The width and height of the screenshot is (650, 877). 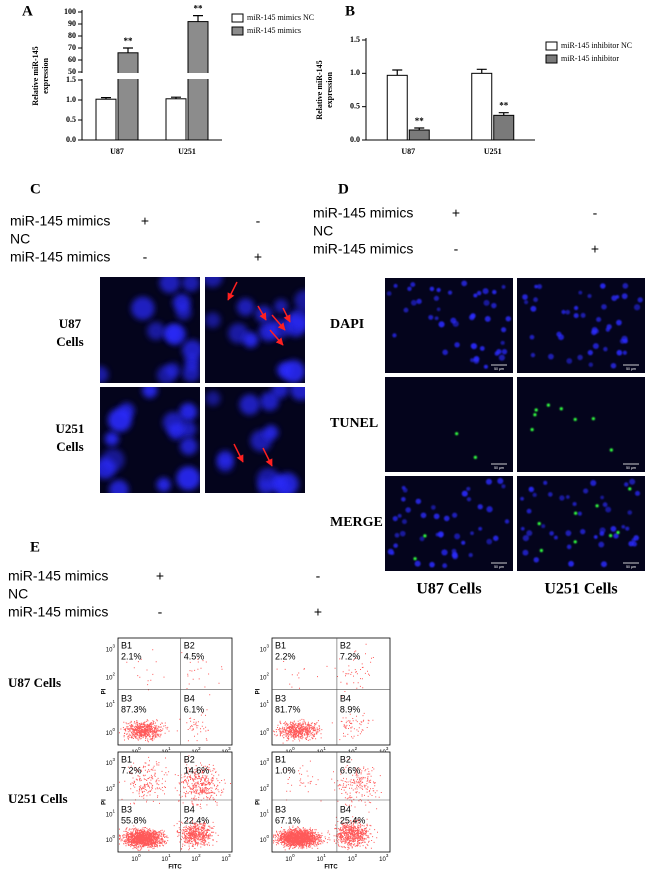 I want to click on quadrant-value: 25.4%, so click(x=353, y=820).